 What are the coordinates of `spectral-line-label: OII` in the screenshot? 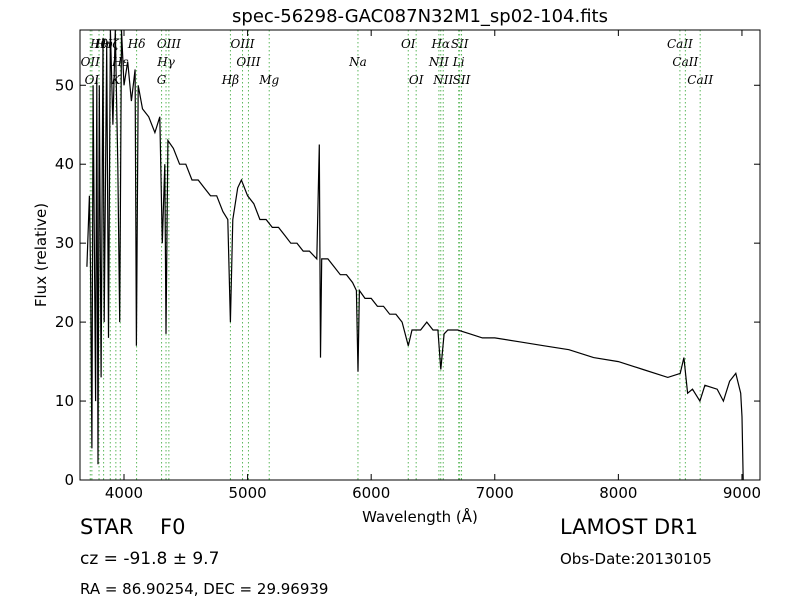 It's located at (91, 62).